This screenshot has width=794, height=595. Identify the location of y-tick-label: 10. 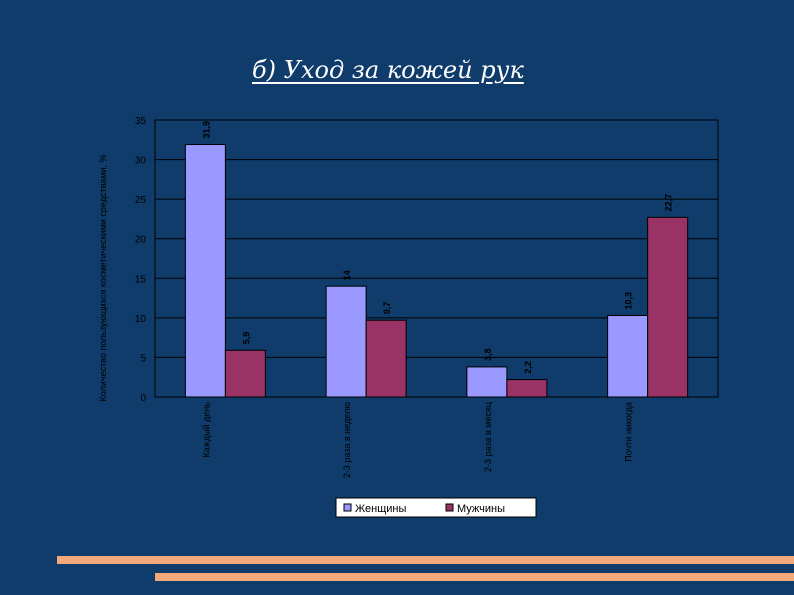
(141, 319).